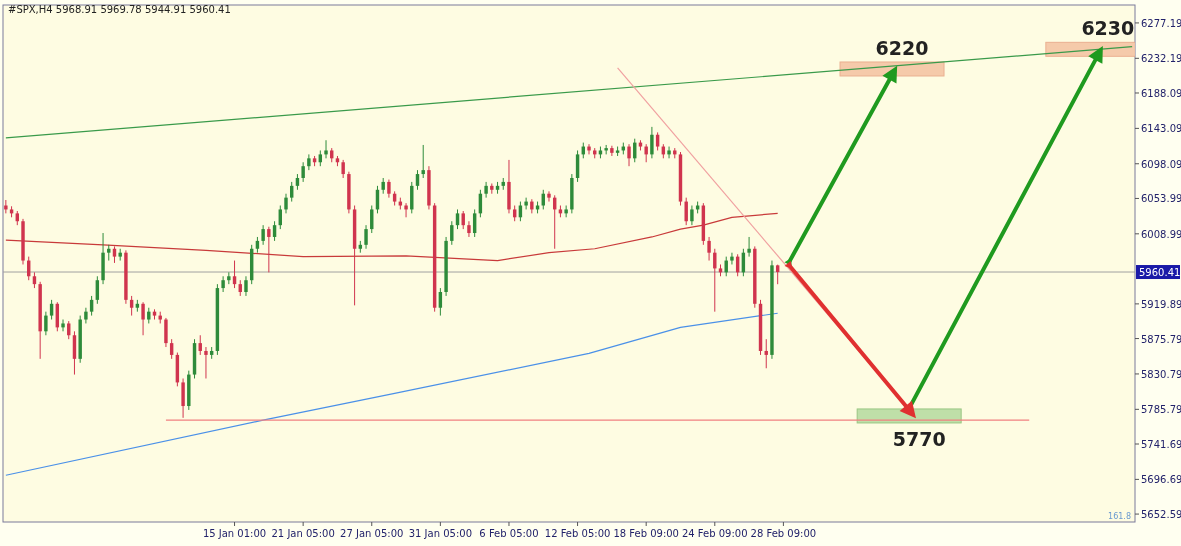  What do you see at coordinates (392, 237) in the screenshot?
I see `line-series` at bounding box center [392, 237].